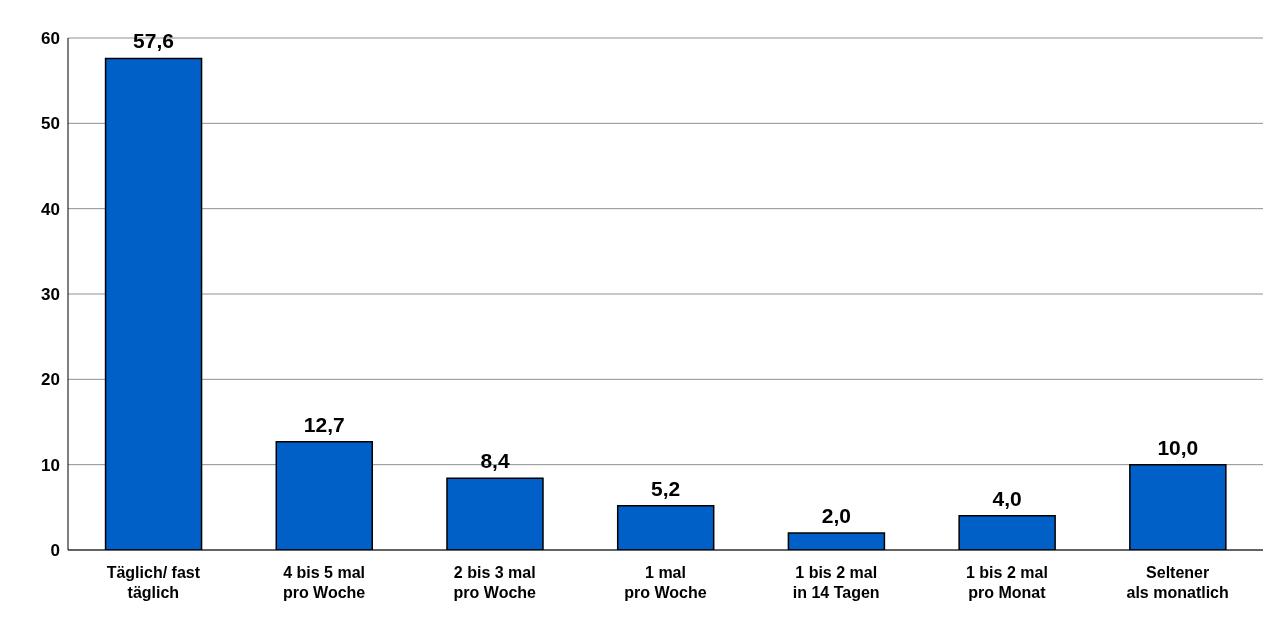 The image size is (1281, 628). I want to click on y-tick-label: 50, so click(50, 124).